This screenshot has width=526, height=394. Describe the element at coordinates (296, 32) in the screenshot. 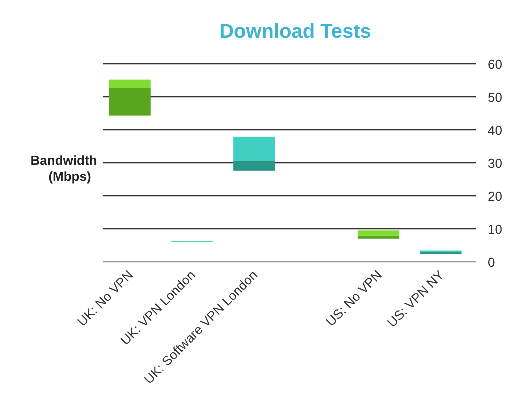

I see `chart-title: Download Tests` at that location.